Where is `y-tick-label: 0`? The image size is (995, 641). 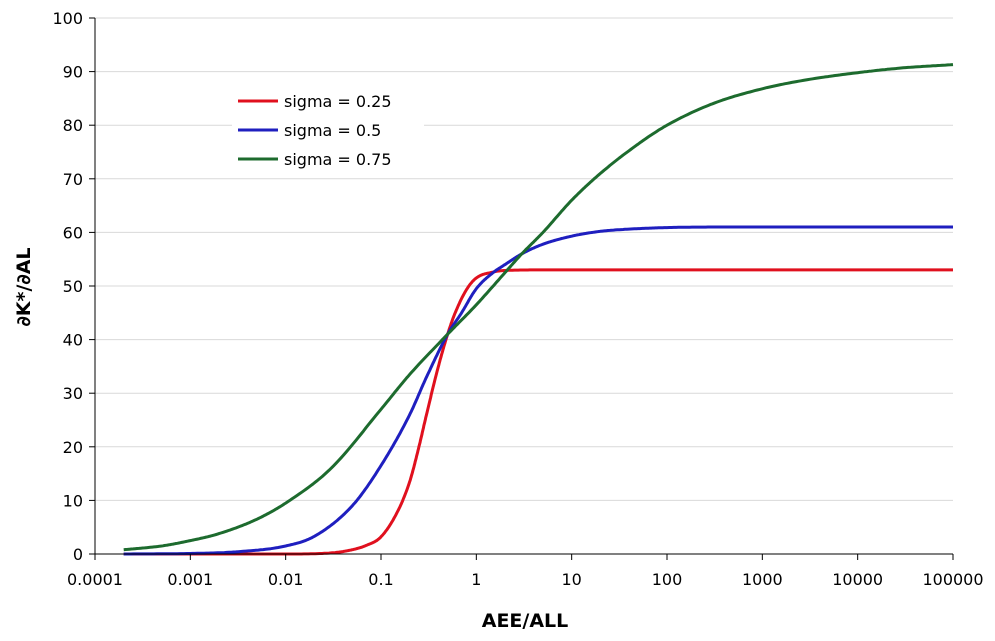 y-tick-label: 0 is located at coordinates (78, 554).